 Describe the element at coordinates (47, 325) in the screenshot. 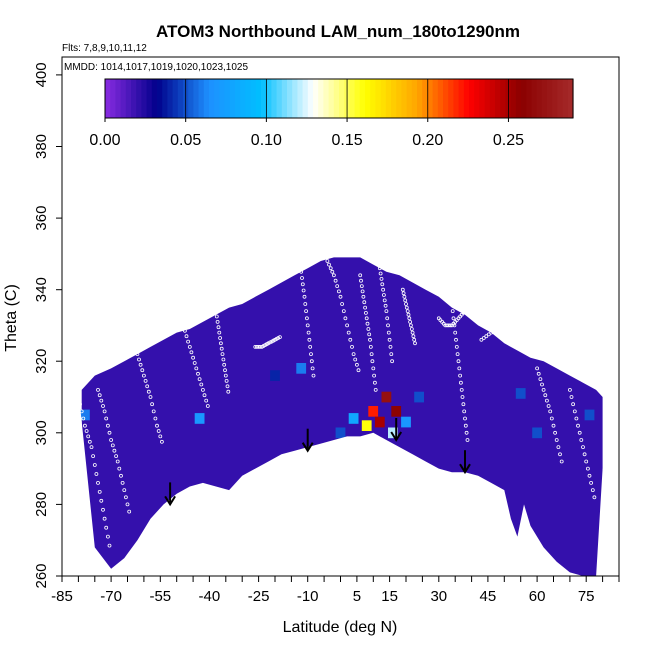

I see `y-axis: 260 280 300 320 340 360 380 400` at that location.